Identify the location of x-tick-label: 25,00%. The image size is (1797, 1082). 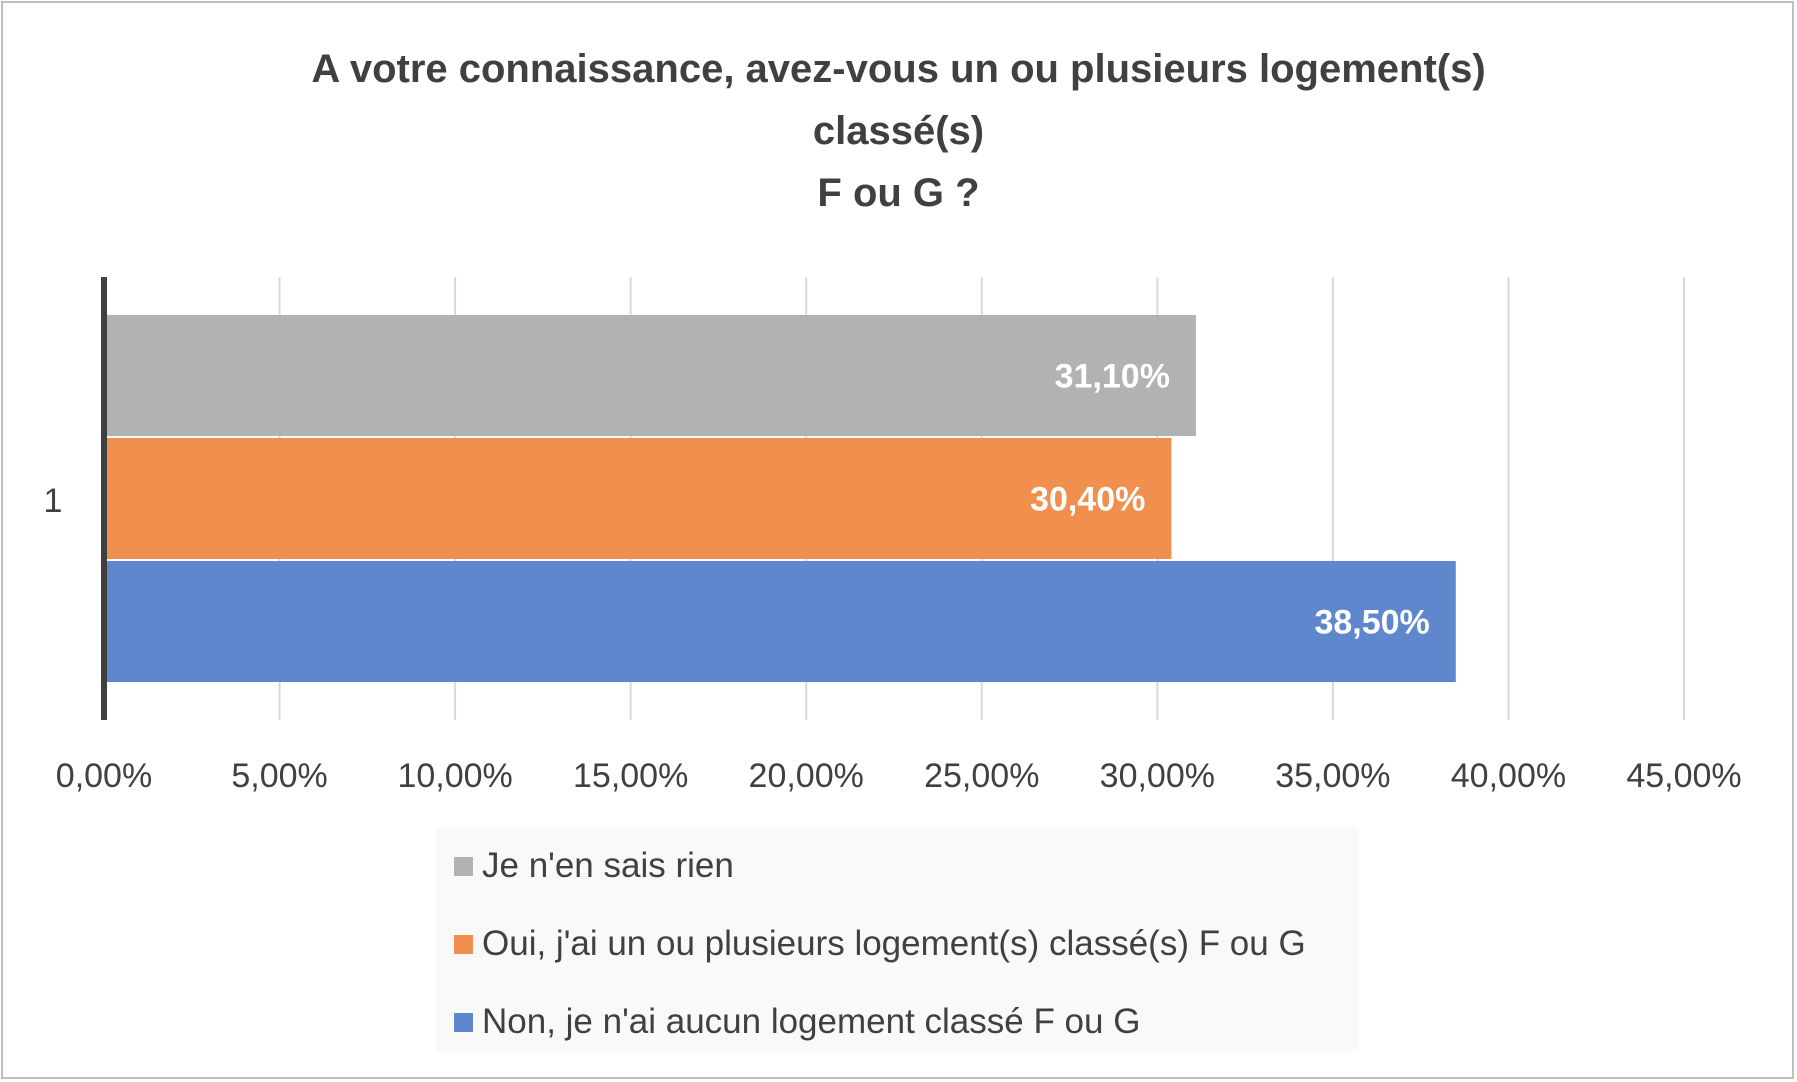
(981, 776).